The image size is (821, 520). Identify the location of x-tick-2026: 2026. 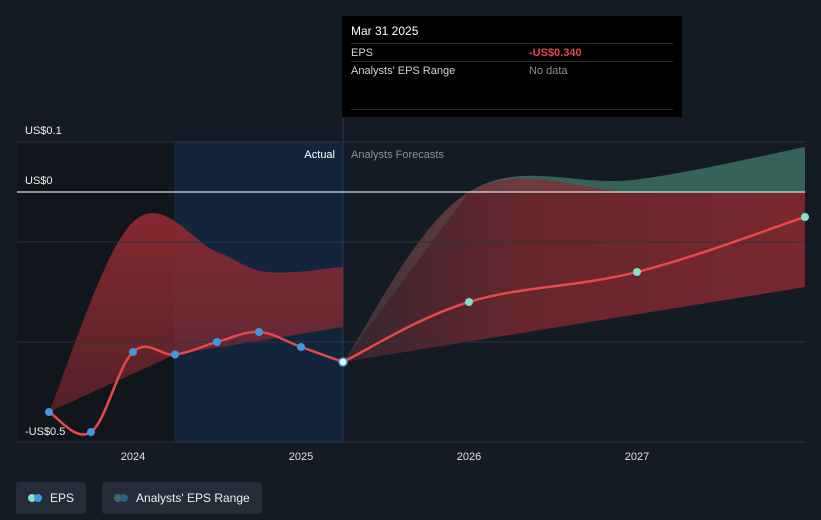
(469, 457).